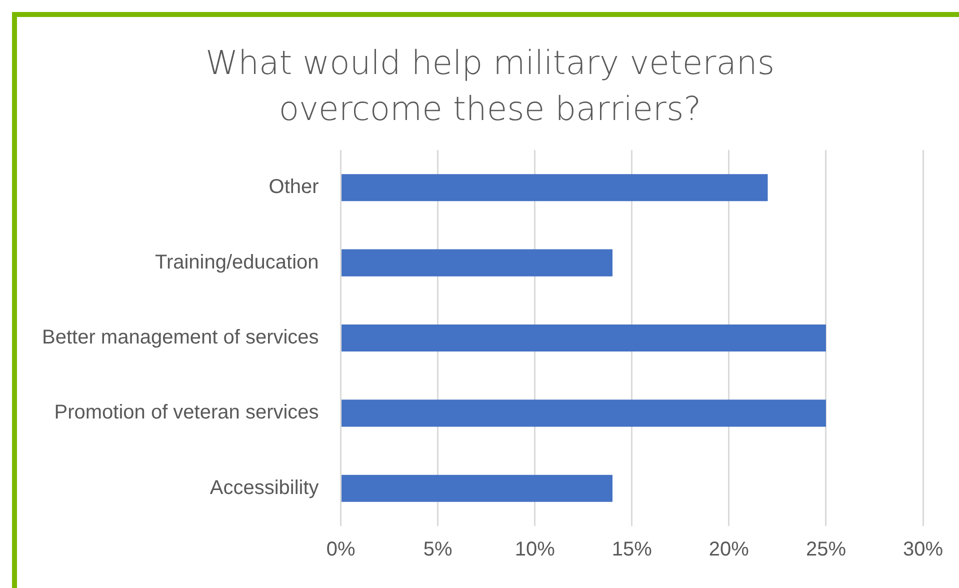  What do you see at coordinates (826, 549) in the screenshot?
I see `x-tick-label: 25%` at bounding box center [826, 549].